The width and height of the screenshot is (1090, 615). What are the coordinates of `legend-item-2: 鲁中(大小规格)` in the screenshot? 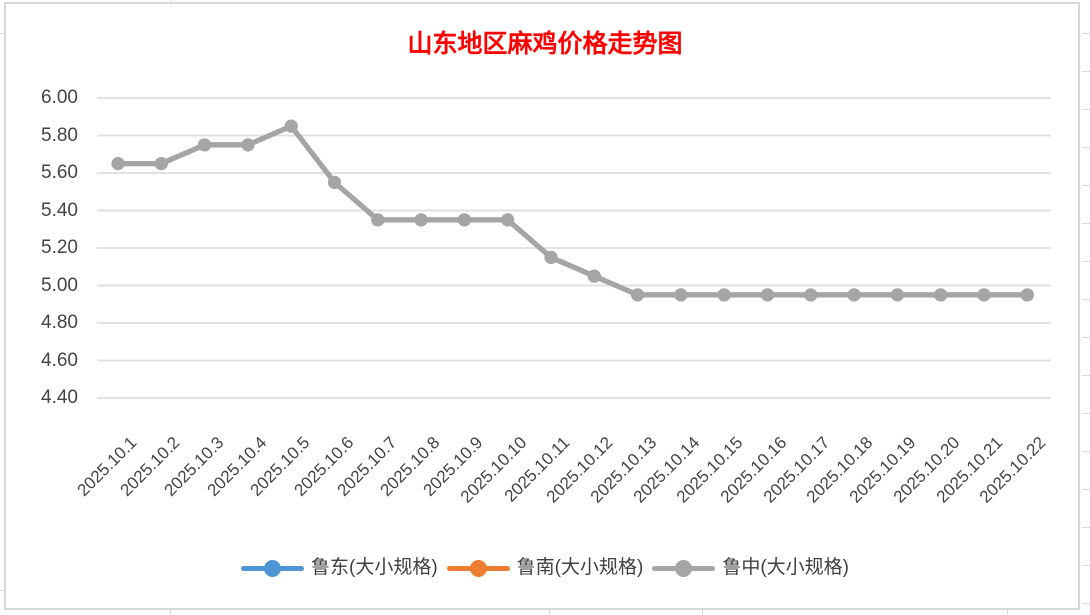 It's located at (750, 568).